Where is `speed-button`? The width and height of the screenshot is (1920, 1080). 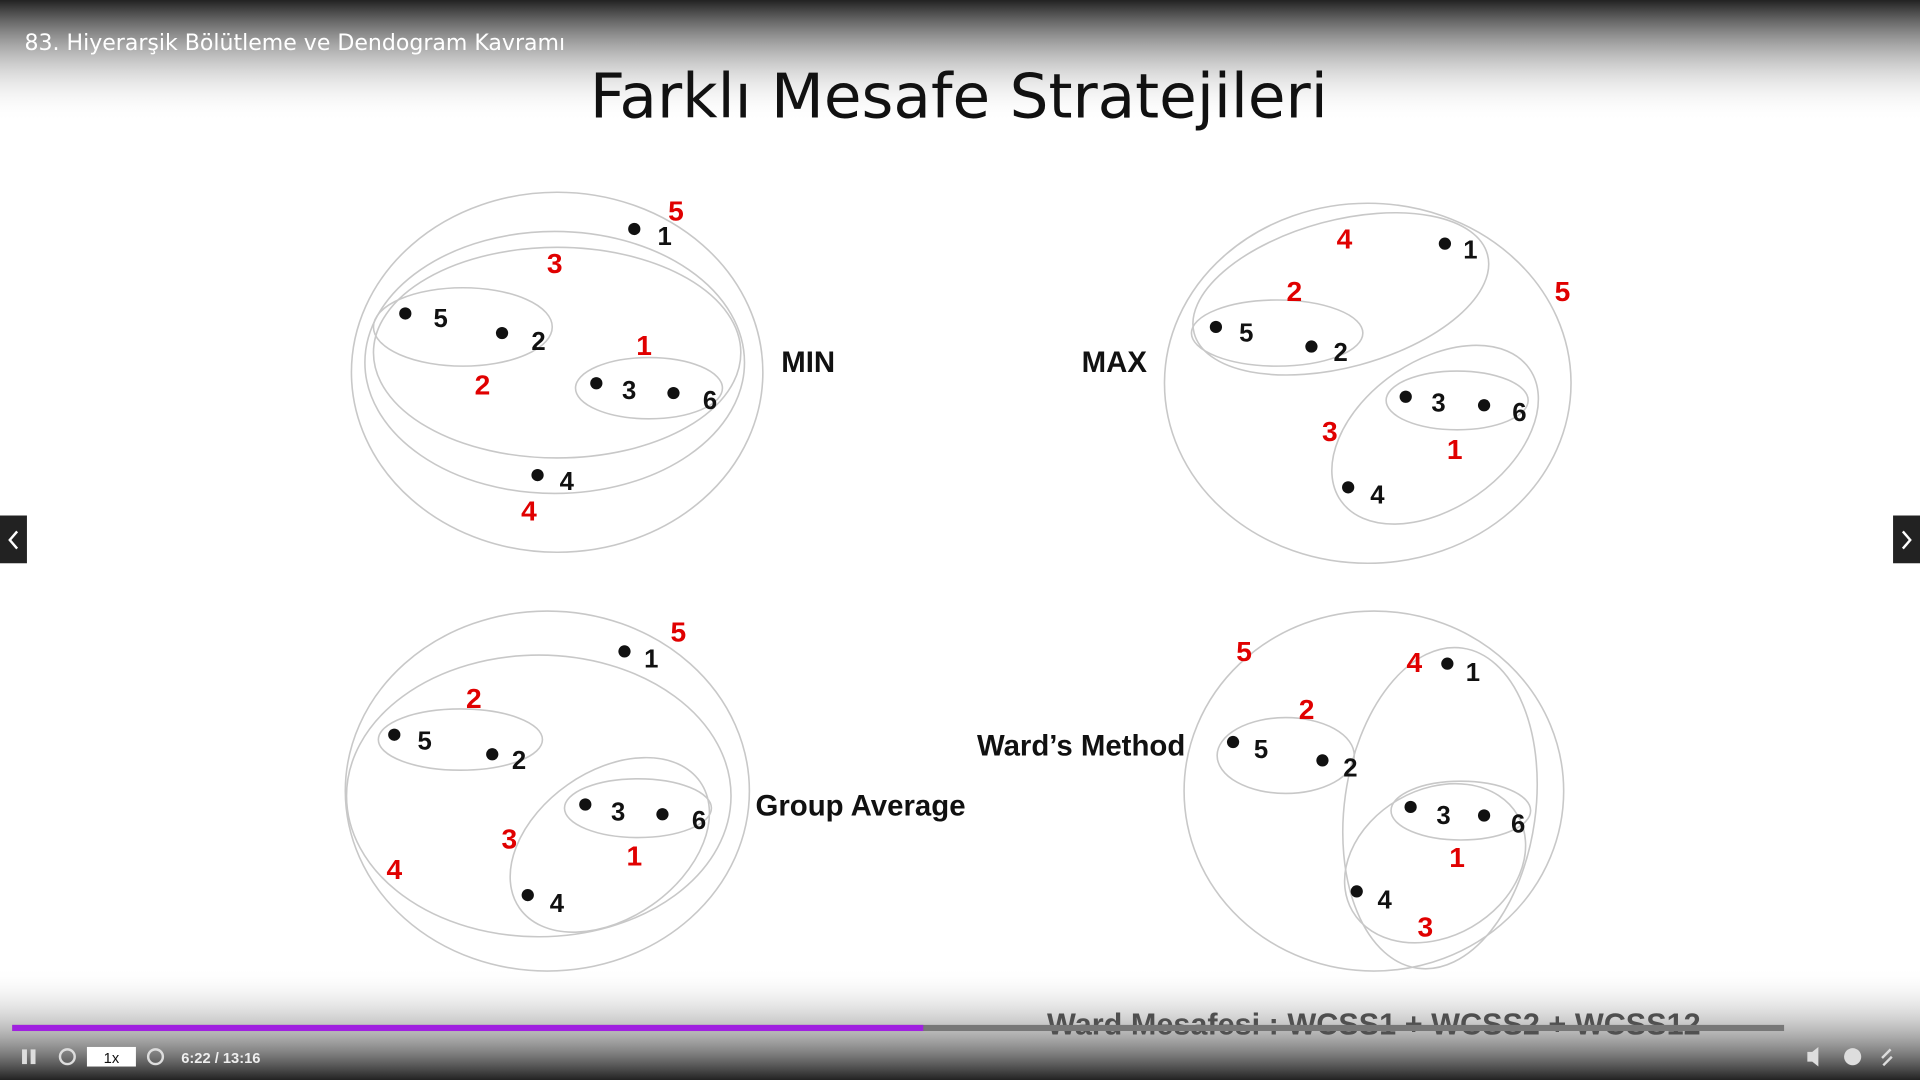 speed-button is located at coordinates (111, 1056).